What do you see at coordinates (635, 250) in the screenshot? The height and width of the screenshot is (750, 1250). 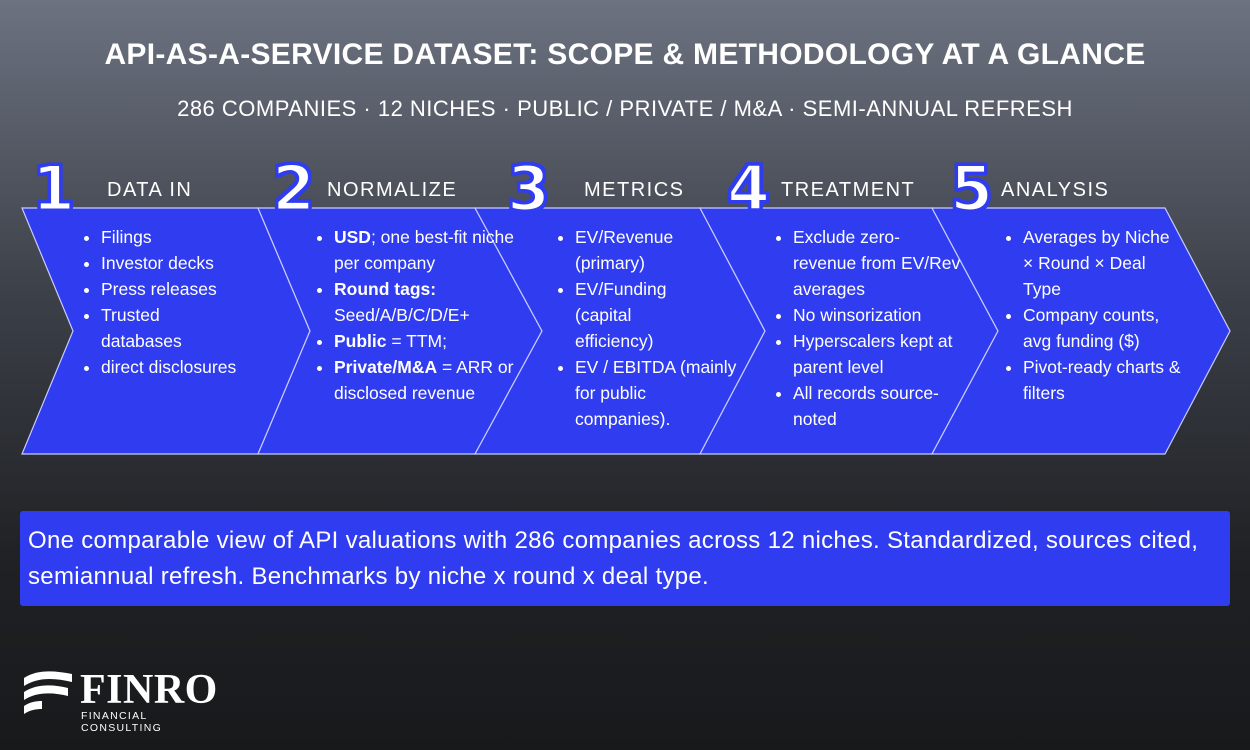 I see `list-item: EV/Revenue (primary)` at bounding box center [635, 250].